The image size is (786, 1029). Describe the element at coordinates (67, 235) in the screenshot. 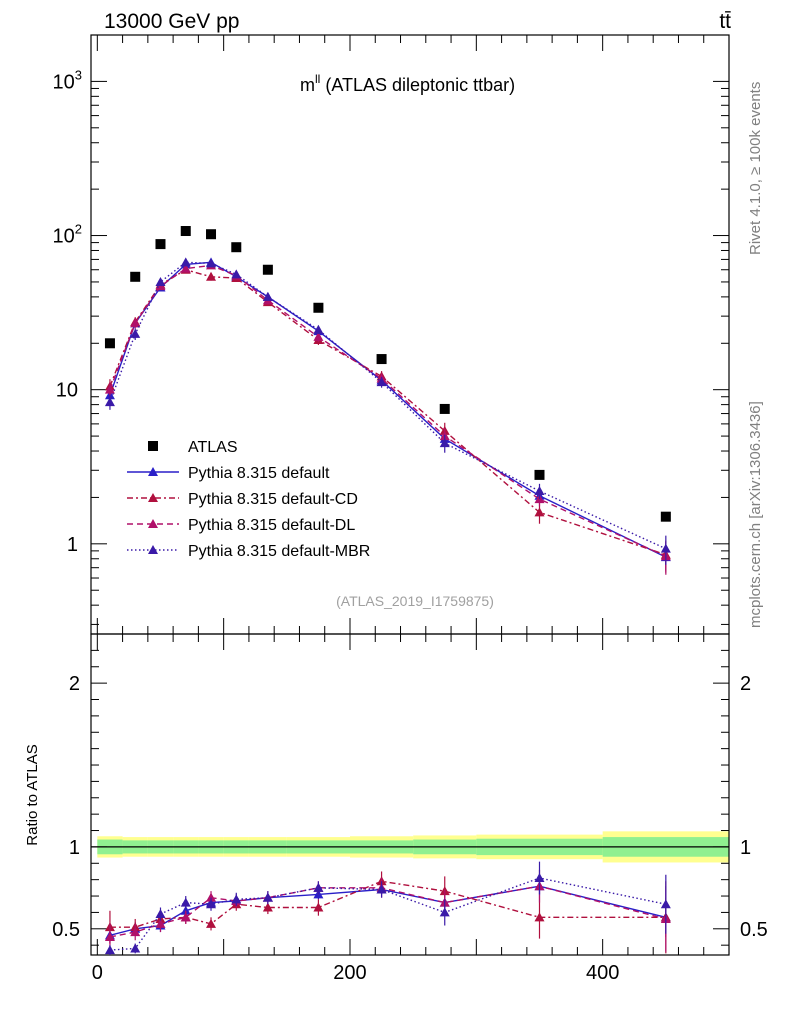

I see `main-y-tick-label: 10²` at that location.